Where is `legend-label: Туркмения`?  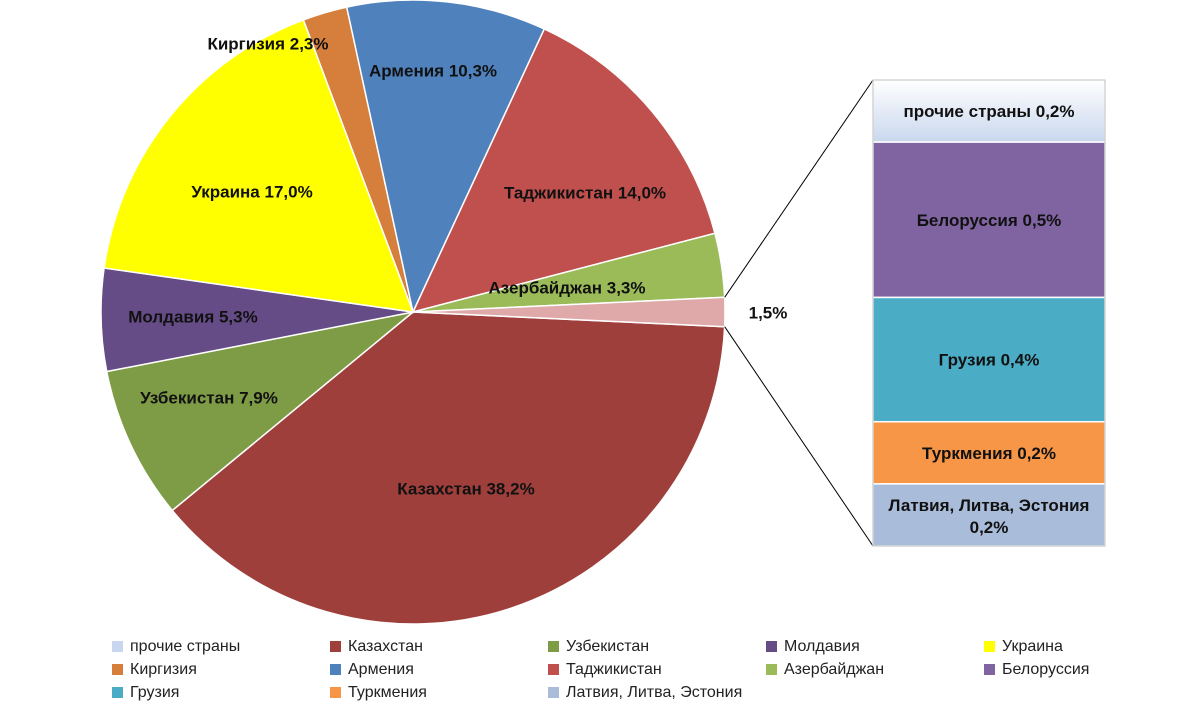
legend-label: Туркмения is located at coordinates (387, 692).